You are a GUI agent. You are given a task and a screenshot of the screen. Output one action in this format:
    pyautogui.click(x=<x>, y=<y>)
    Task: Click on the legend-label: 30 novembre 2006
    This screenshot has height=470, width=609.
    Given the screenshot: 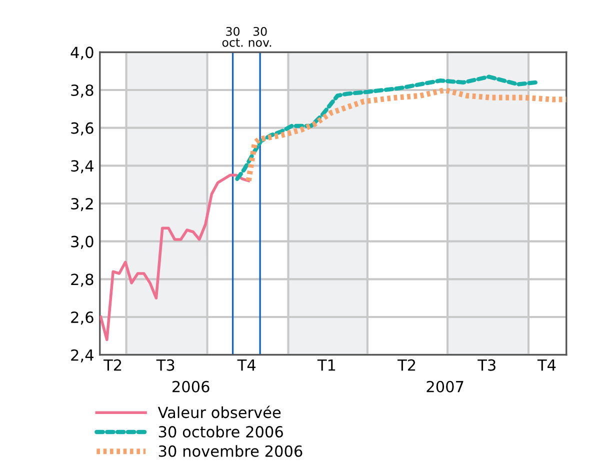 What is the action you would take?
    pyautogui.click(x=230, y=451)
    